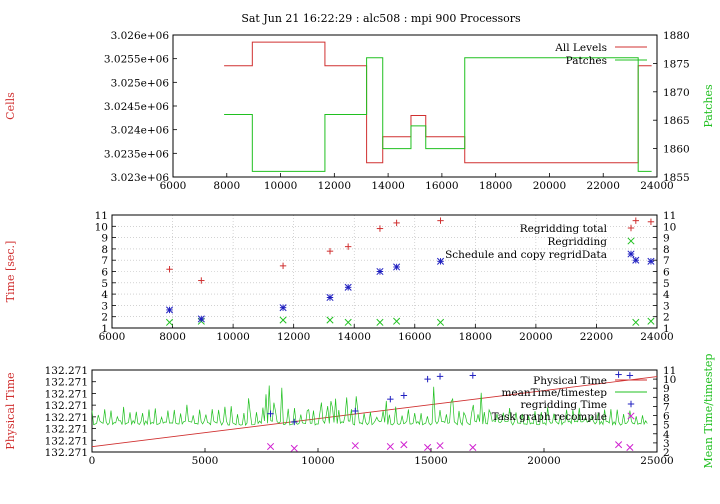 The height and width of the screenshot is (504, 720). Describe the element at coordinates (570, 381) in the screenshot. I see `legend-label: Physical Time` at that location.